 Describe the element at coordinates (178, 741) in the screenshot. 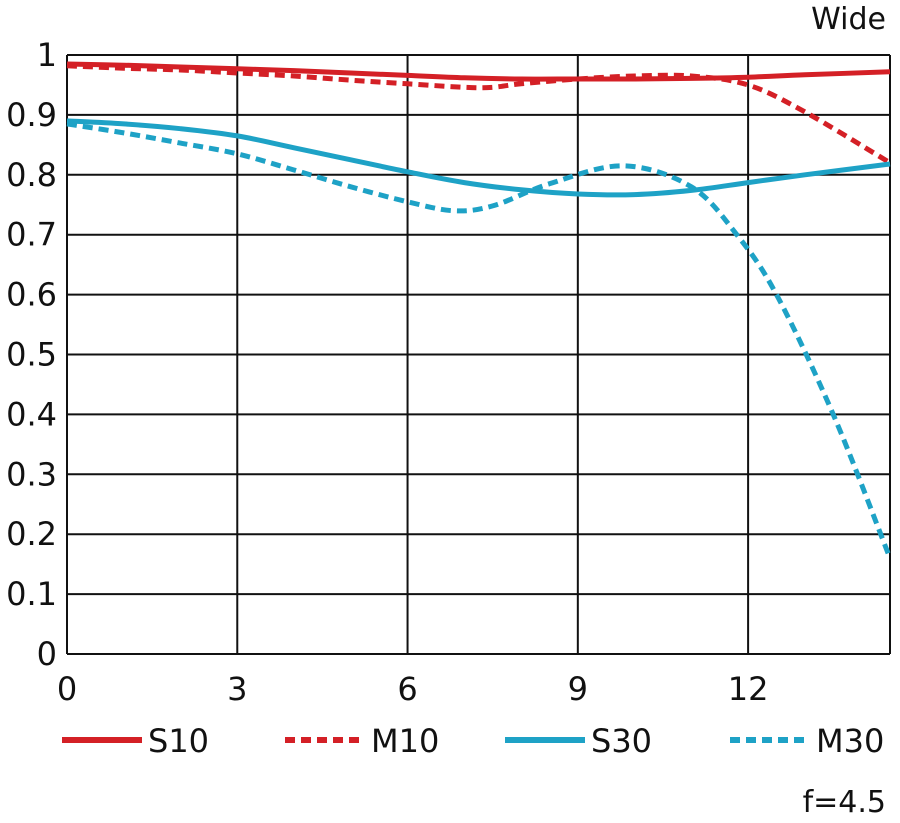

I see `legend-label-s10: S10` at that location.